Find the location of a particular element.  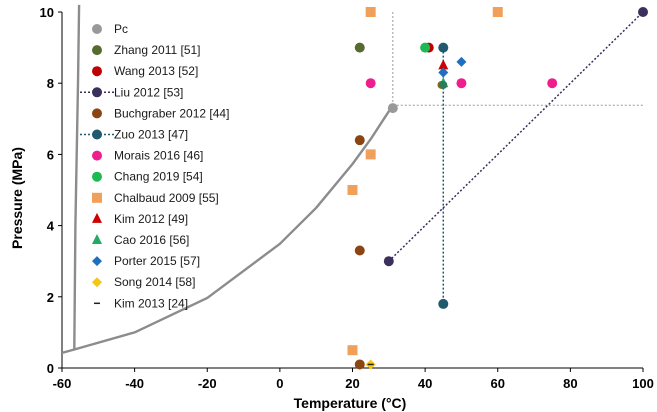

phase-curve-melting is located at coordinates (77, 177).